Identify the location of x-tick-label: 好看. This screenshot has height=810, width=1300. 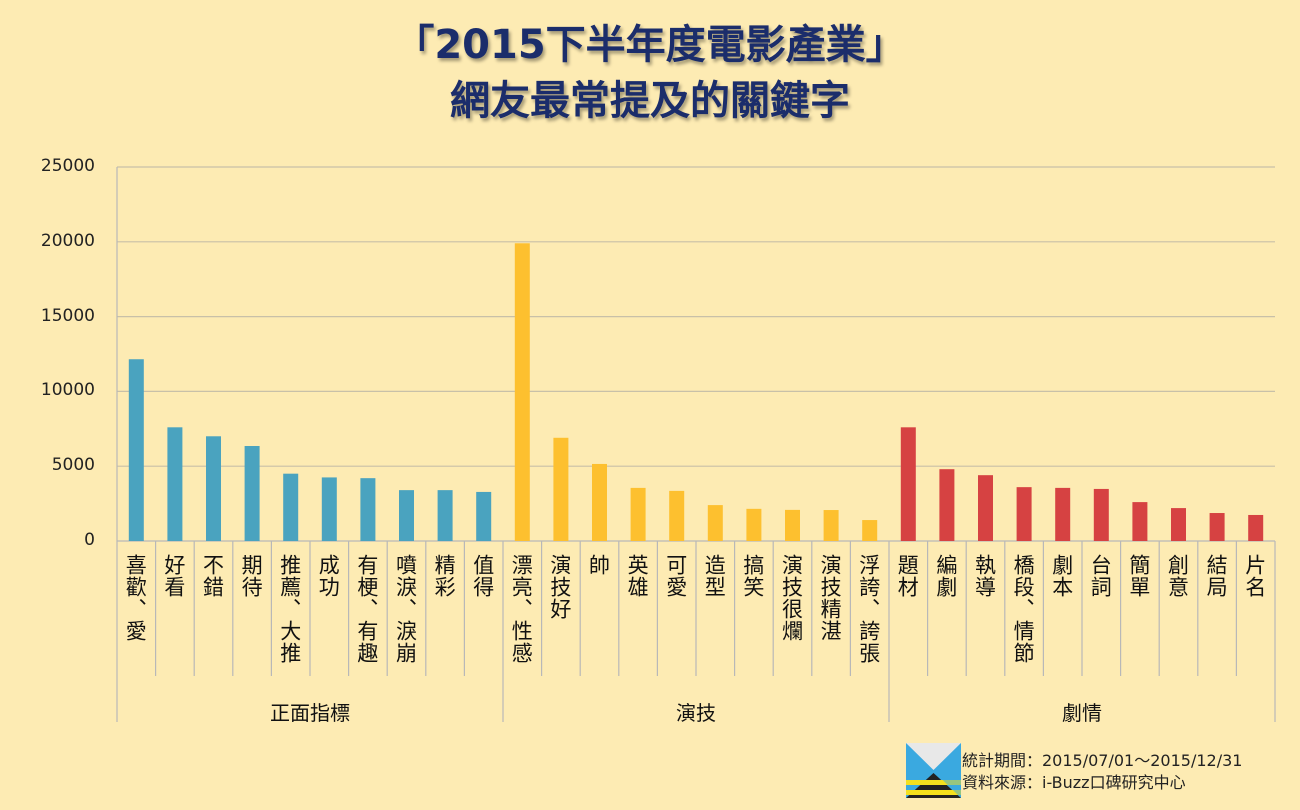
(173, 576).